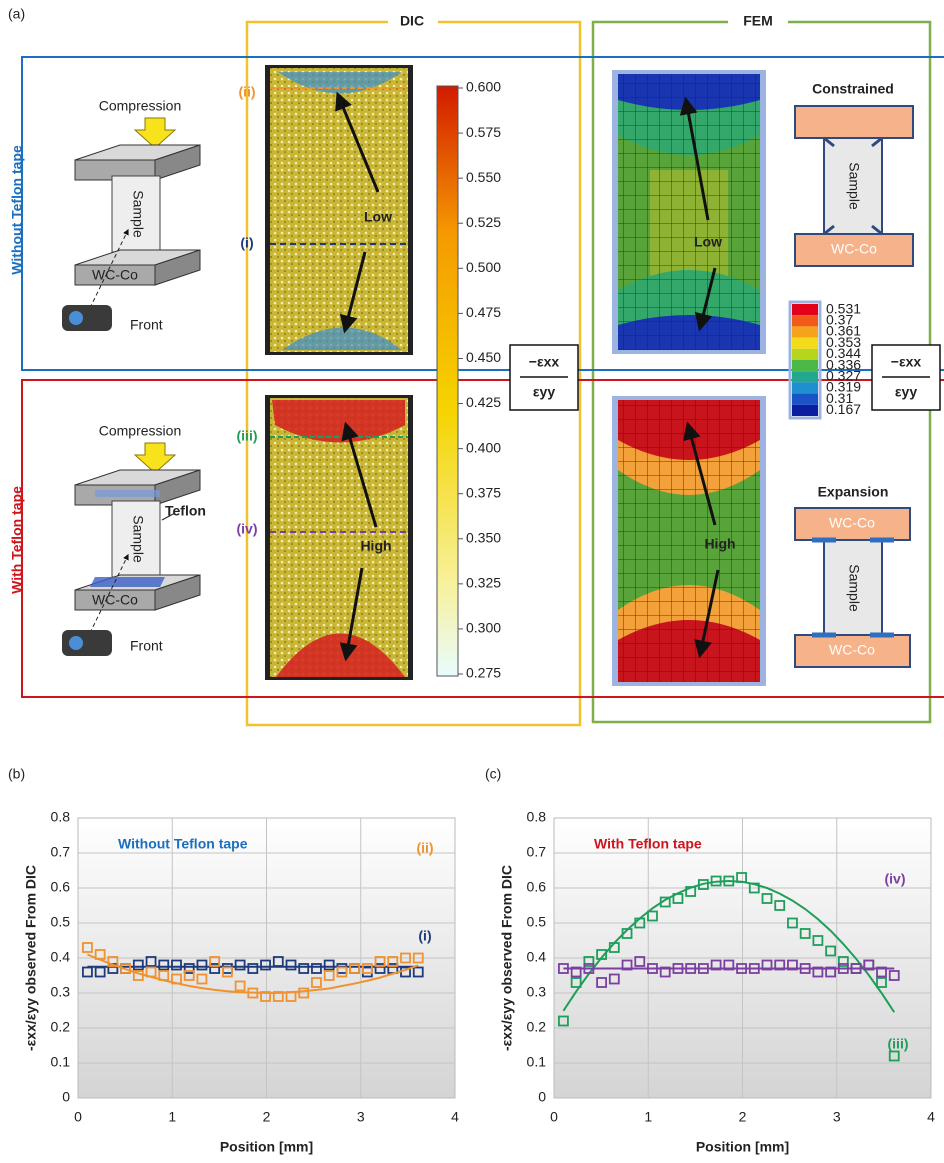  I want to click on expansion-arrow, so click(853, 587).